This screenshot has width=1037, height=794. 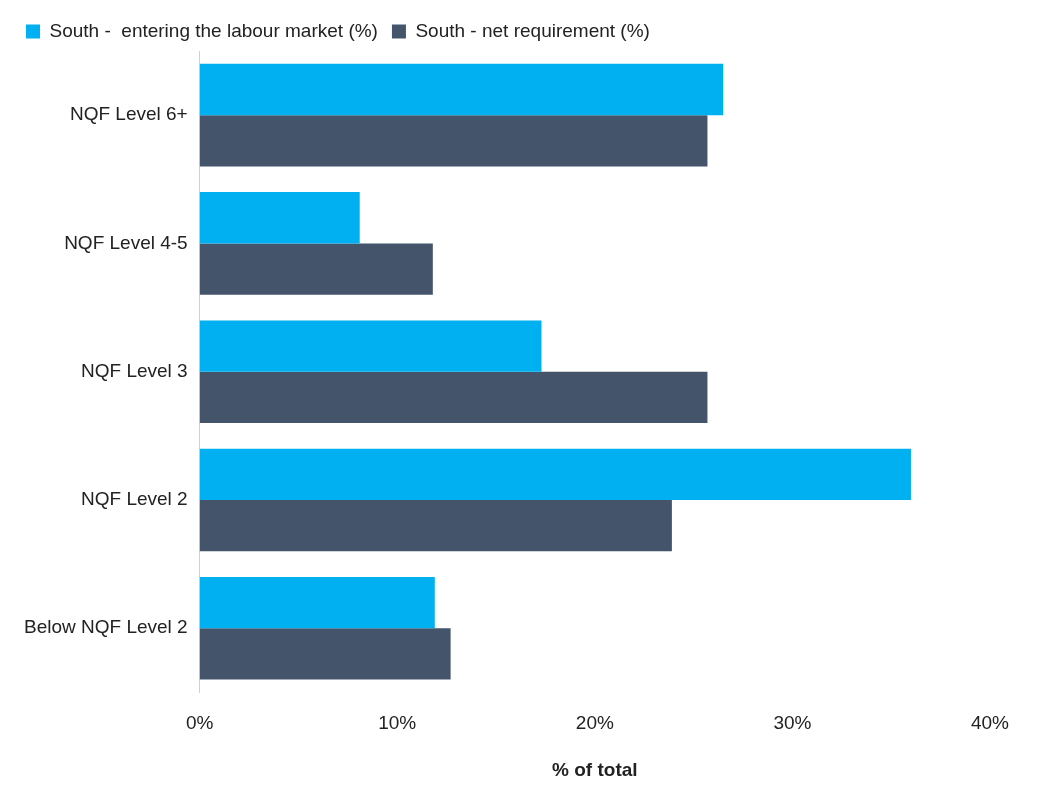 What do you see at coordinates (792, 723) in the screenshot?
I see `x-tick-label: 30%` at bounding box center [792, 723].